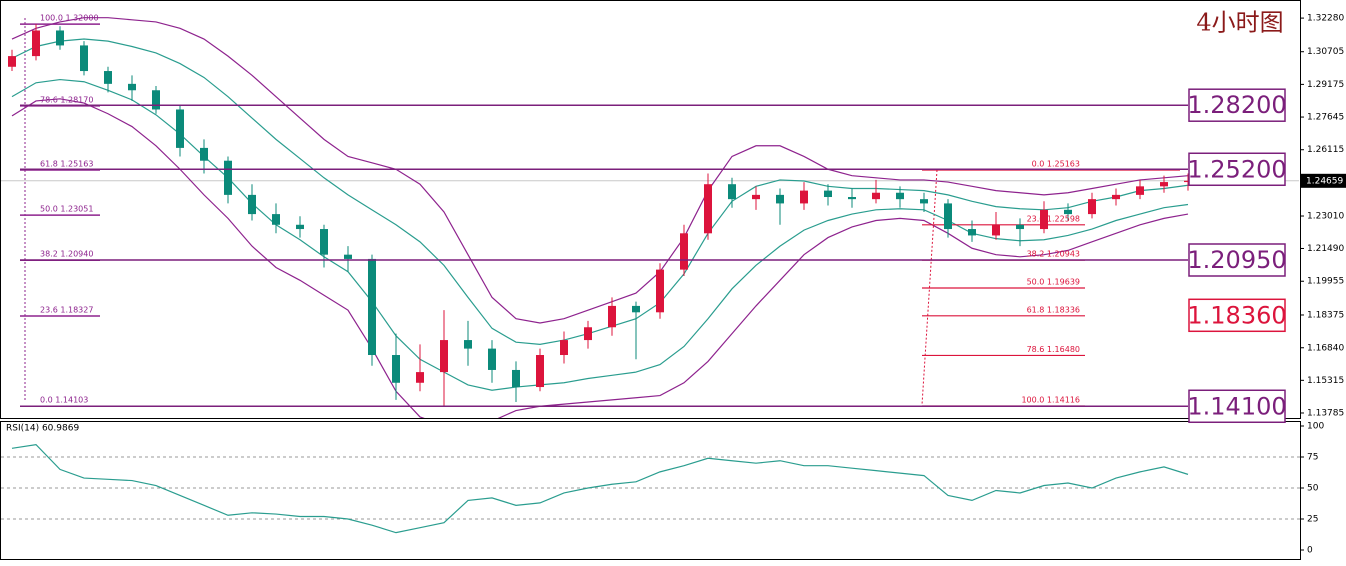 The image size is (1346, 566). What do you see at coordinates (69, 18) in the screenshot?
I see `fib-label: 100.0 1.32000` at bounding box center [69, 18].